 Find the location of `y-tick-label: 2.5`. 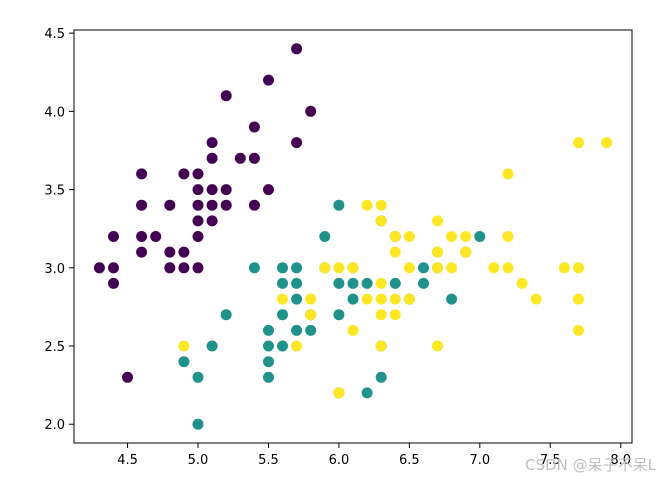

y-tick-label: 2.5 is located at coordinates (54, 347).